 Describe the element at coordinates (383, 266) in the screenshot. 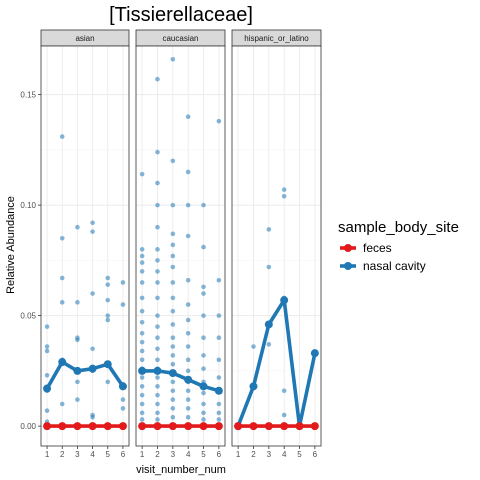

I see `legend-entry-nasal-cavity: nasal cavity` at that location.